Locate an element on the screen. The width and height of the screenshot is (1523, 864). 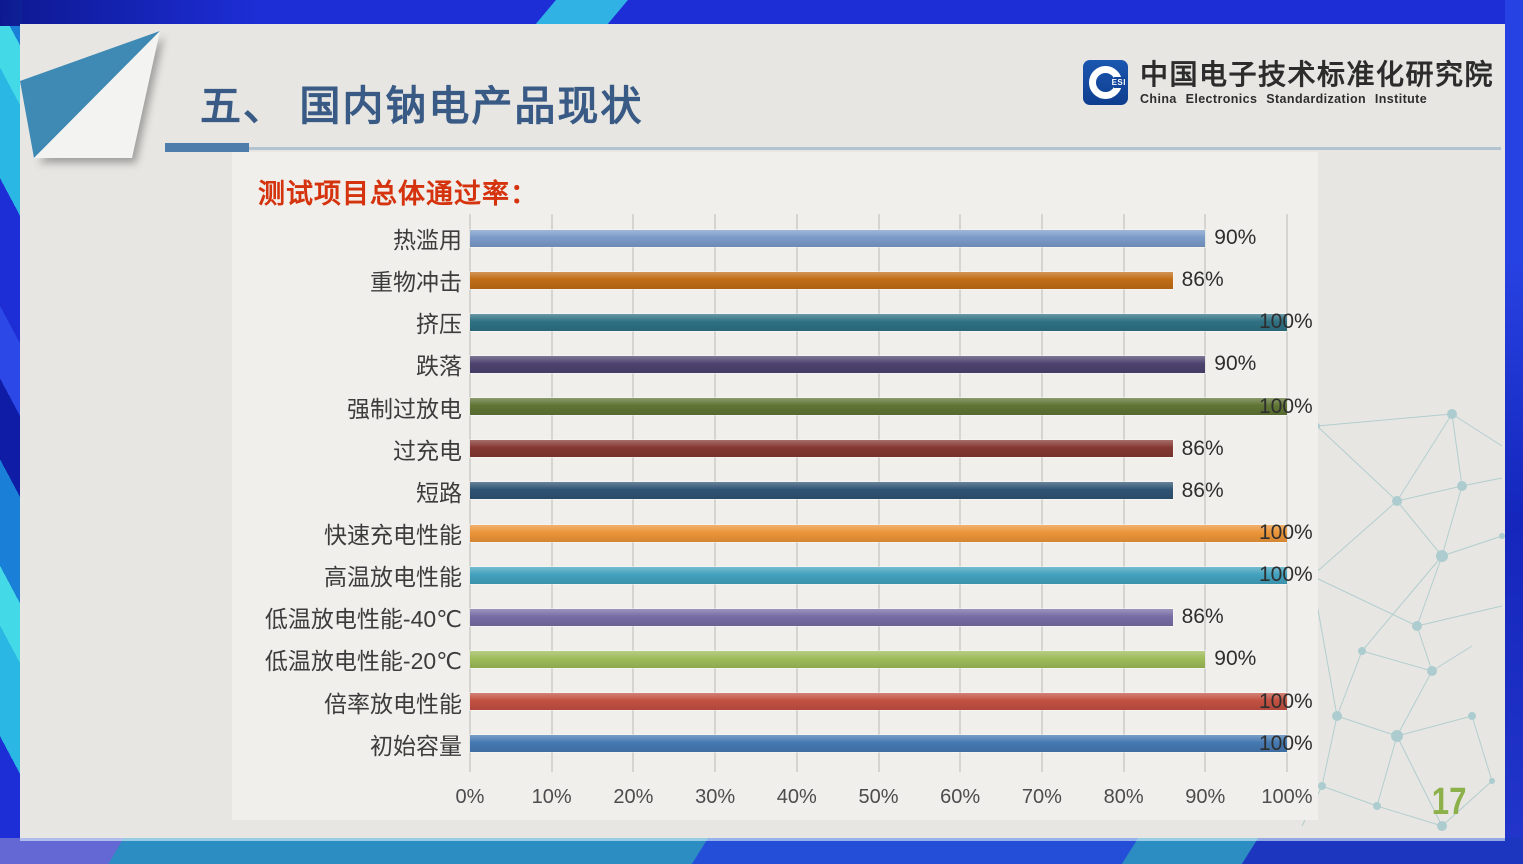
x-axis: 0% 10% 20% 30% 40% 50% 60% 70% 80% 90% 100% is located at coordinates (884, 799).